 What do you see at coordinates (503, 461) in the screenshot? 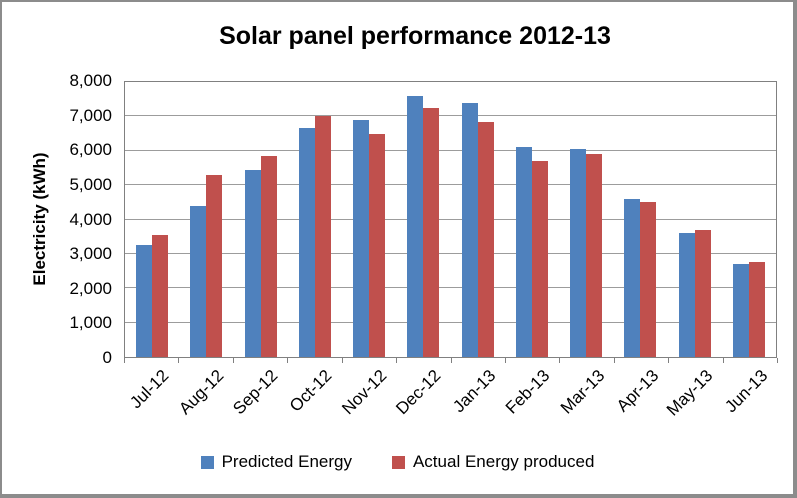
I see `legend-label: Actual Energy produced` at bounding box center [503, 461].